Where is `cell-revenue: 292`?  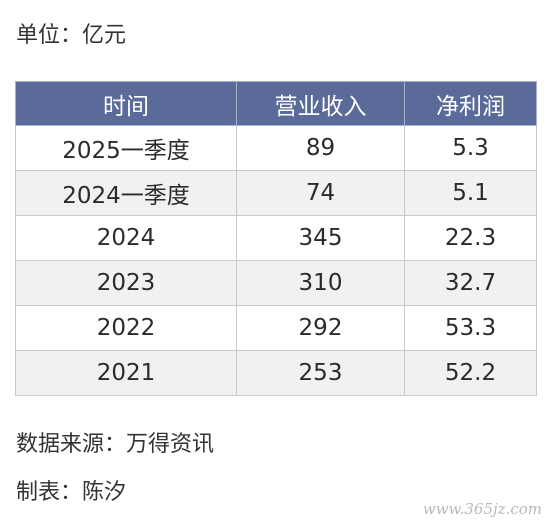
cell-revenue: 292 is located at coordinates (320, 328).